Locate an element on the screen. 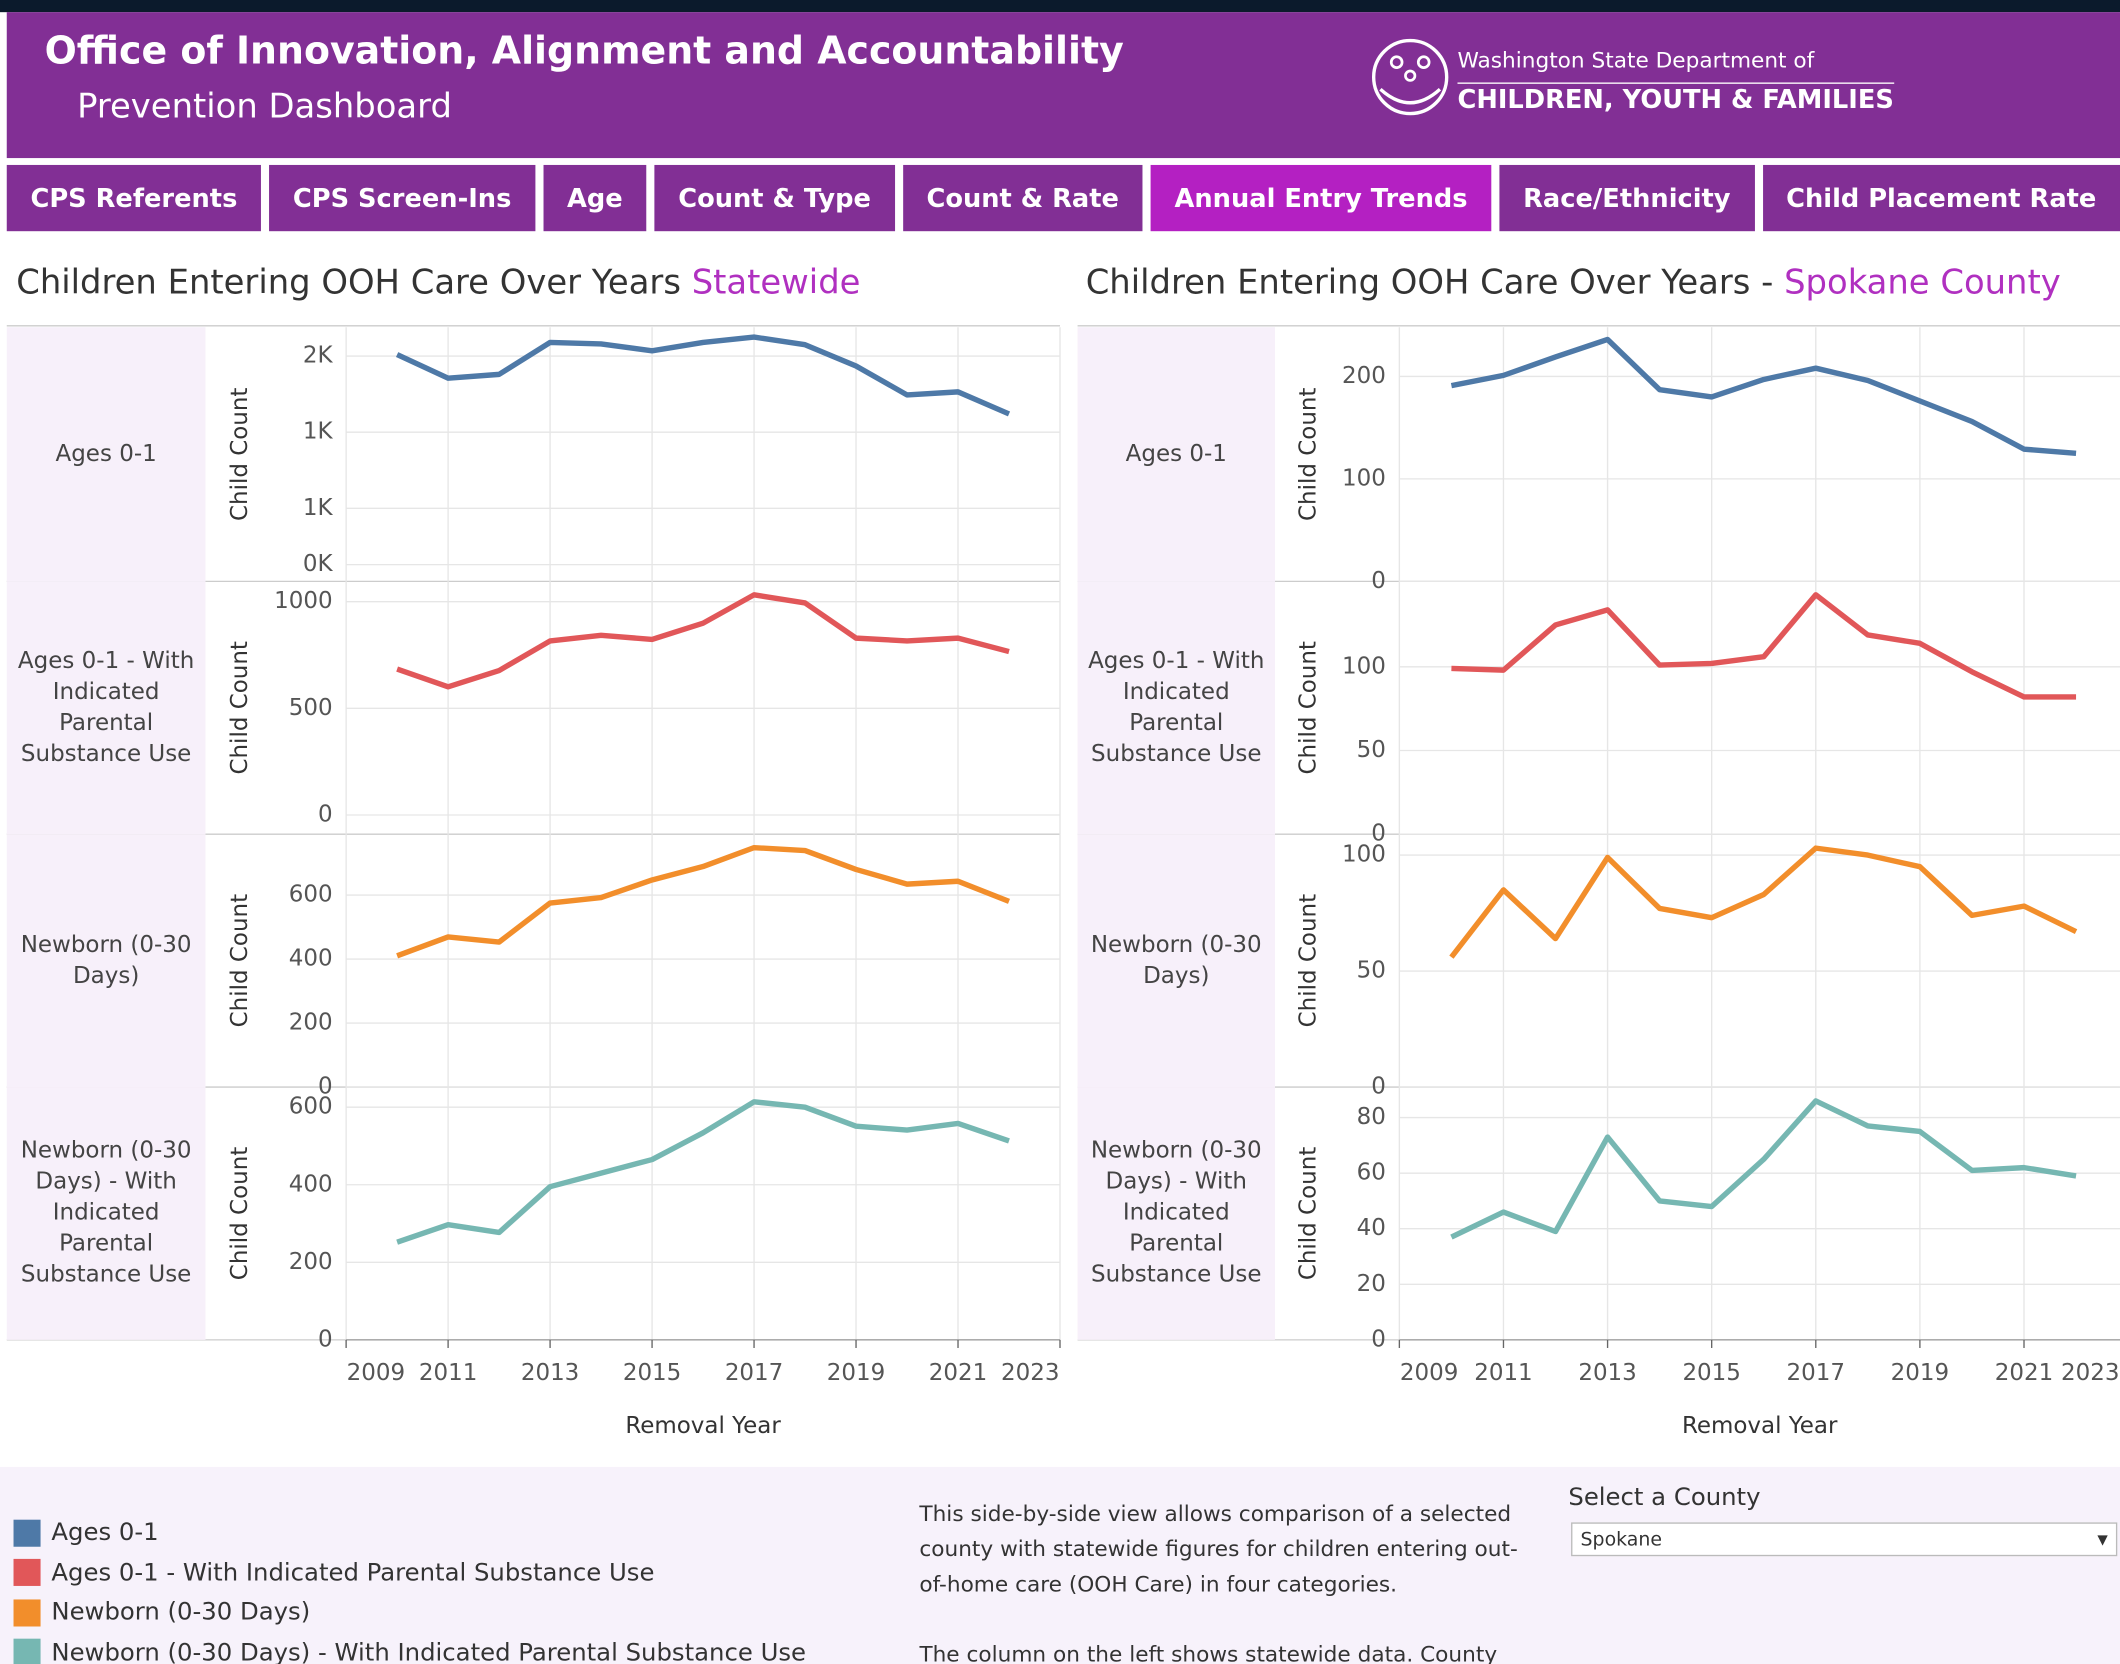 This screenshot has height=1664, width=2120. logo-icon is located at coordinates (1410, 77).